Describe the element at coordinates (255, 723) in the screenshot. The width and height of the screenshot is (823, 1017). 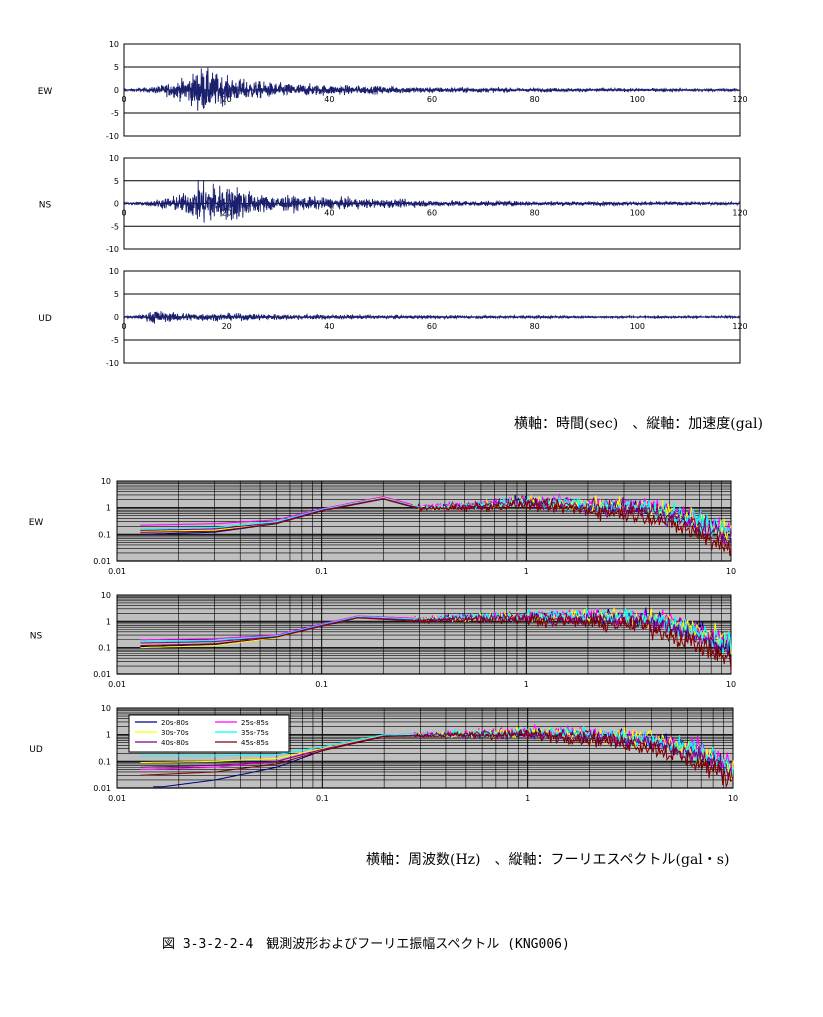
I see `legend-label: 25s-85s` at that location.